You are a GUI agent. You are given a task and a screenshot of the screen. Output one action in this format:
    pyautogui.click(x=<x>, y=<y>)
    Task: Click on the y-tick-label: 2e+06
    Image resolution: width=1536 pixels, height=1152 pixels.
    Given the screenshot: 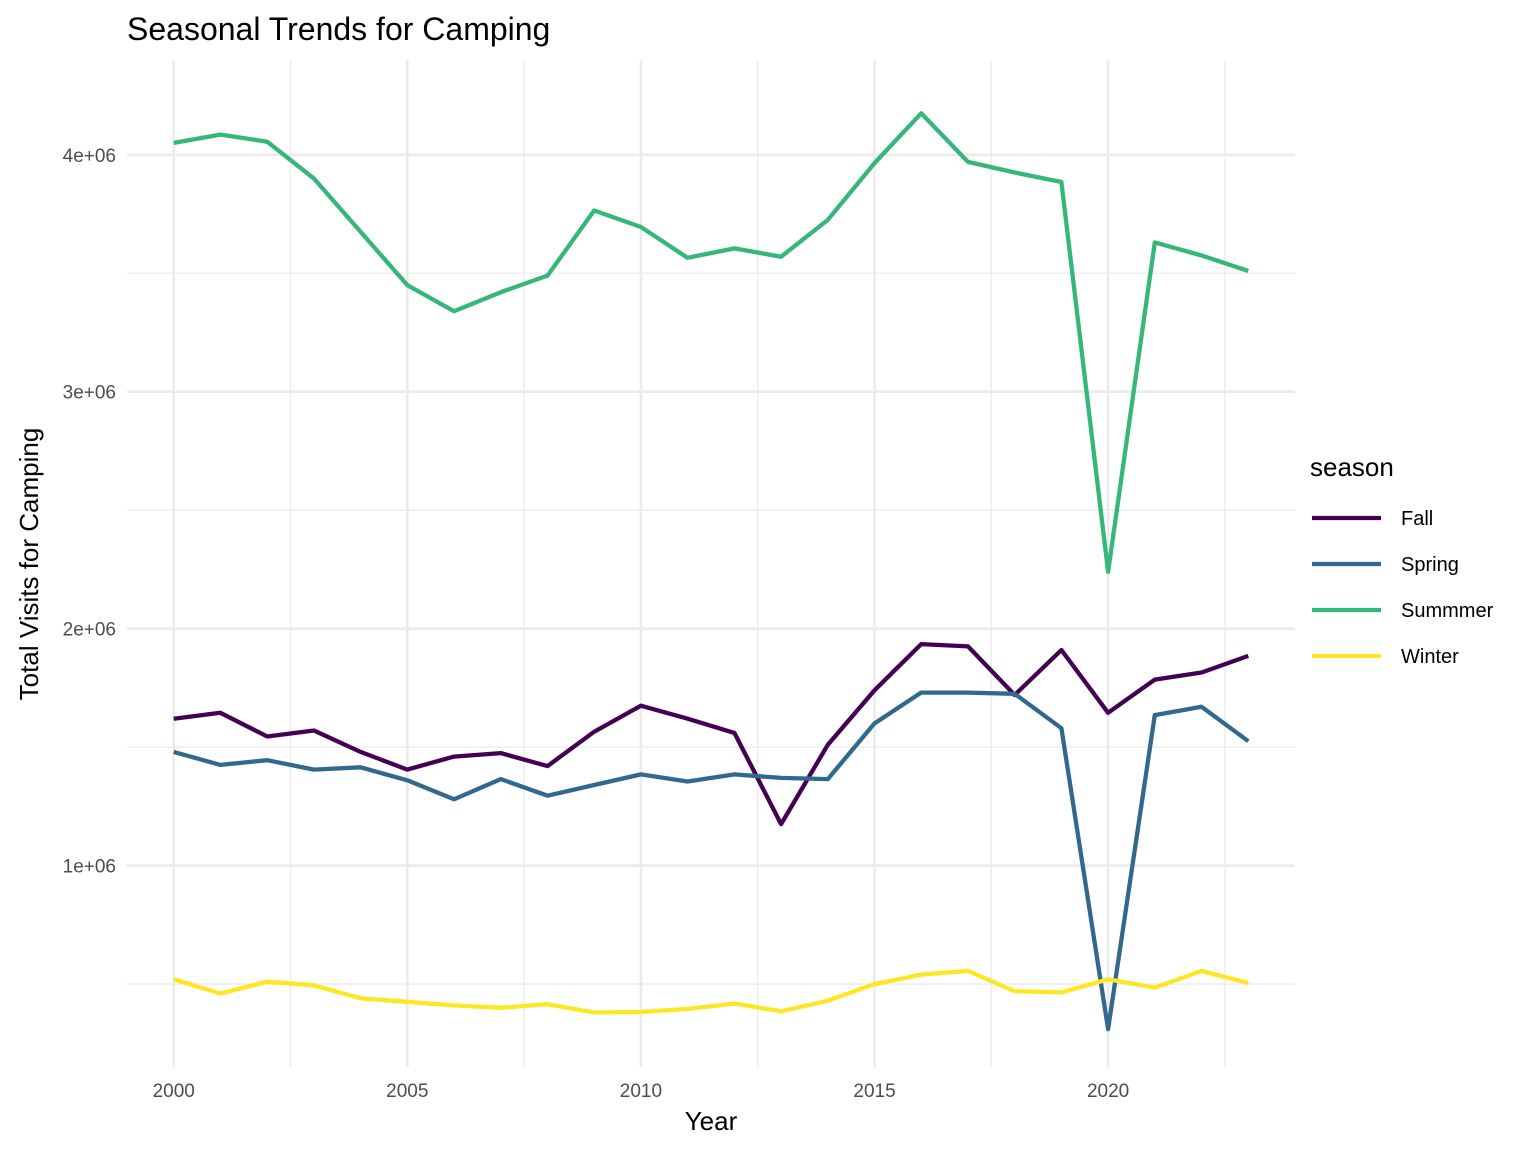 What is the action you would take?
    pyautogui.click(x=89, y=630)
    